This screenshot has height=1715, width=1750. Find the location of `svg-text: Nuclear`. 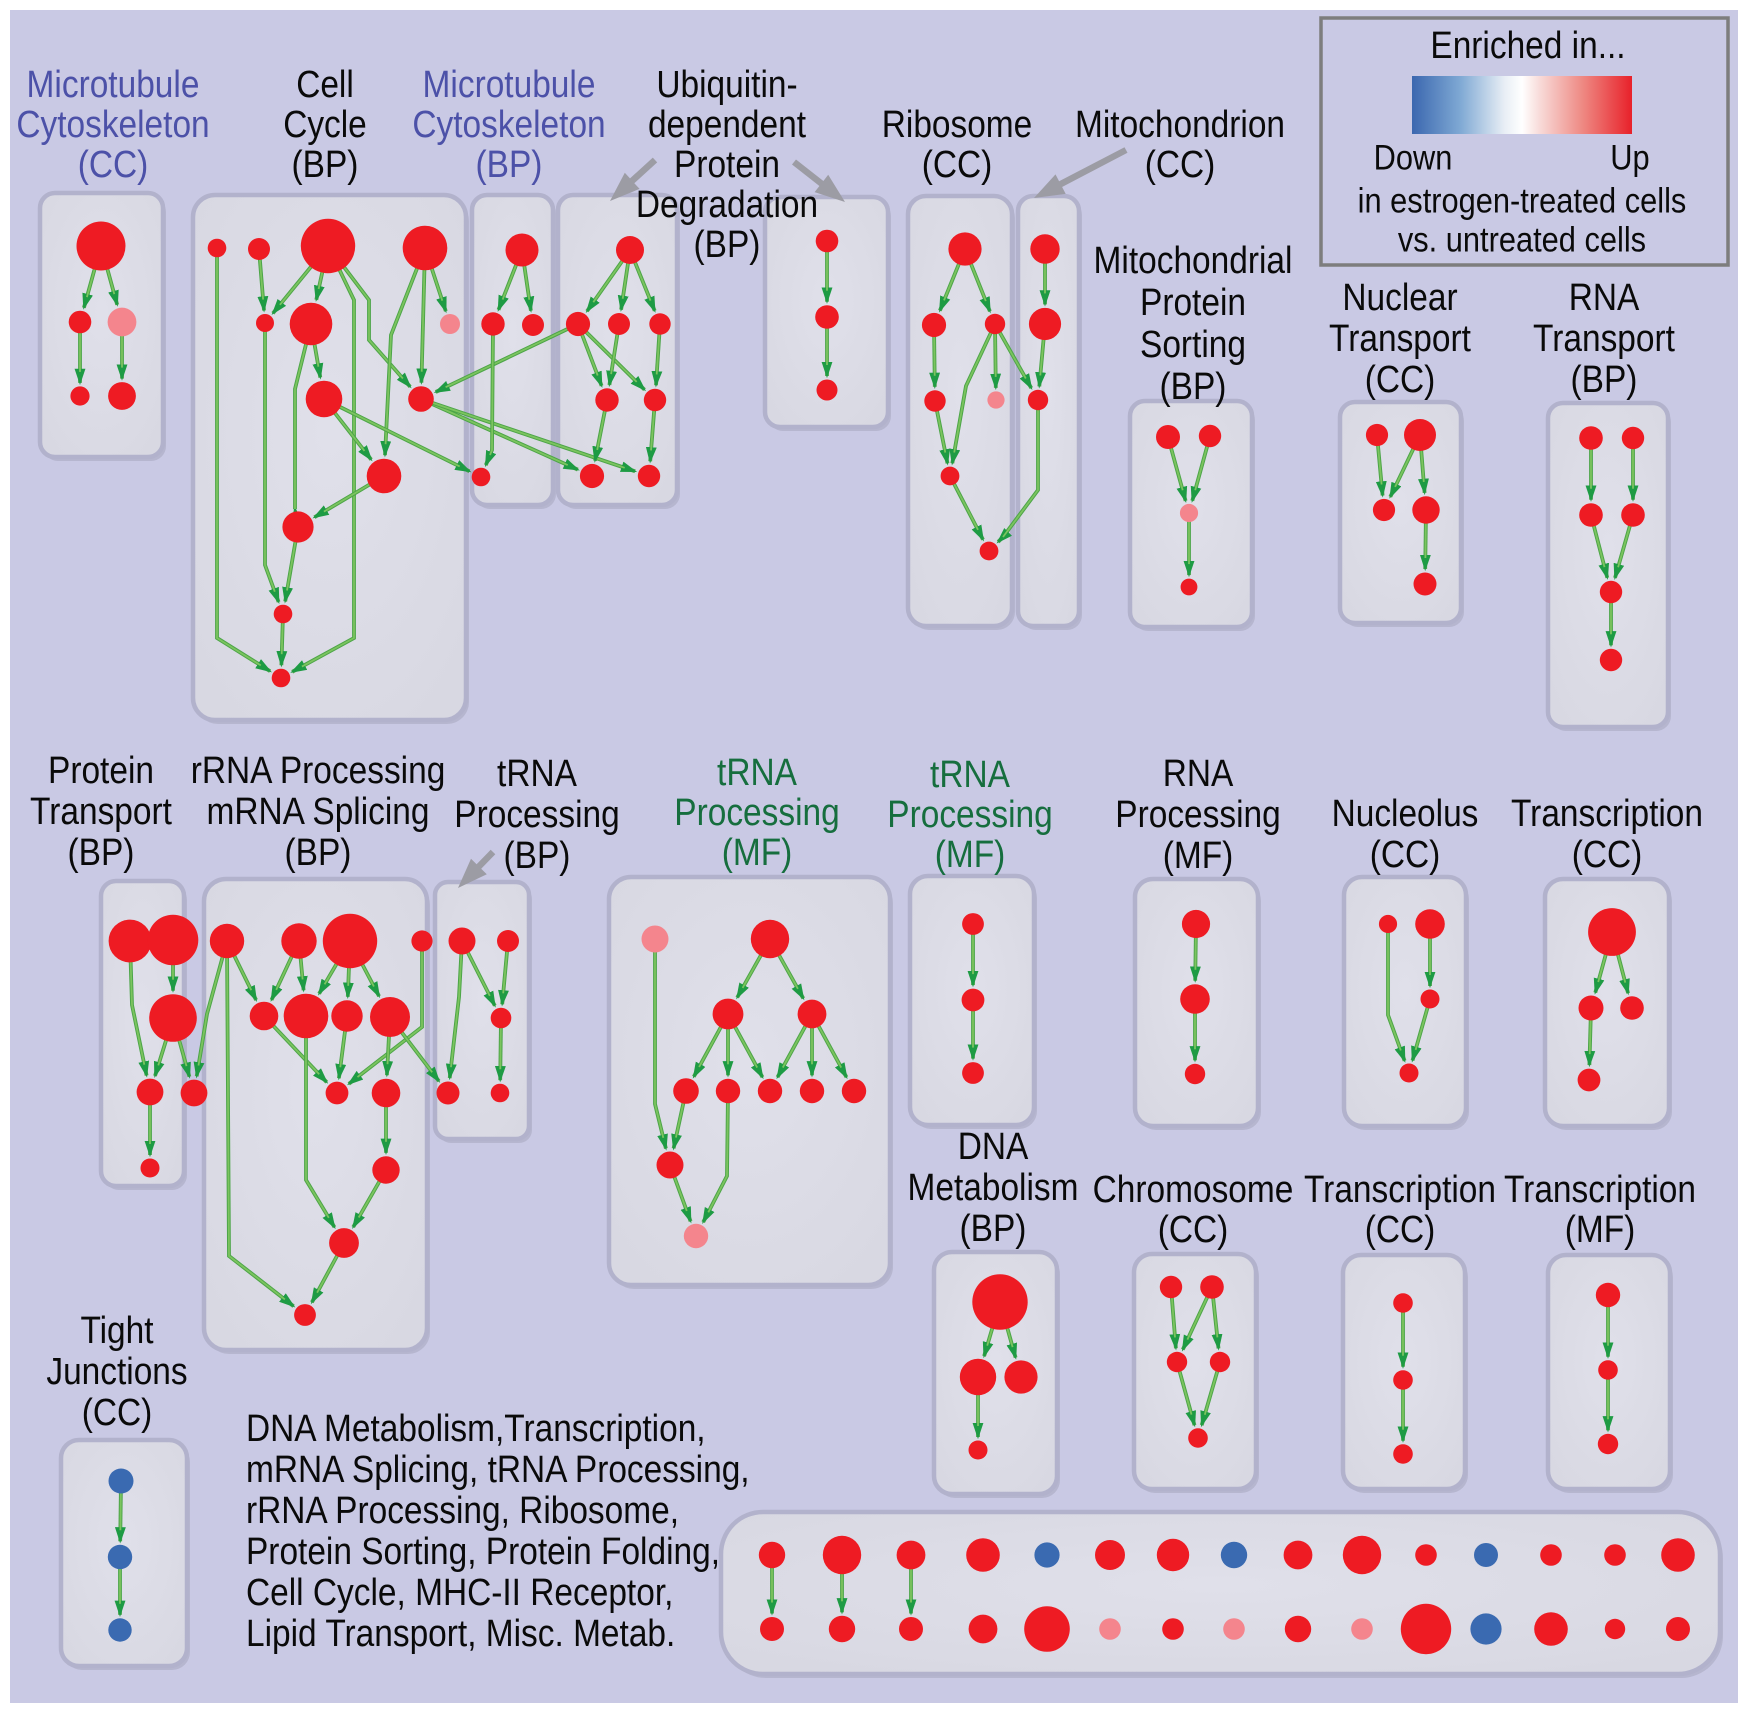

svg-text: Nuclear is located at coordinates (1399, 298).